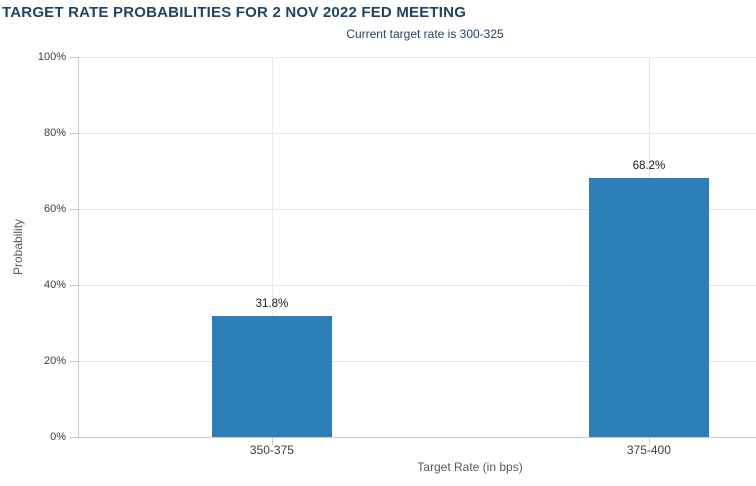 Image resolution: width=756 pixels, height=486 pixels. Describe the element at coordinates (470, 467) in the screenshot. I see `x-axis-title: Target Rate (in bps)` at that location.